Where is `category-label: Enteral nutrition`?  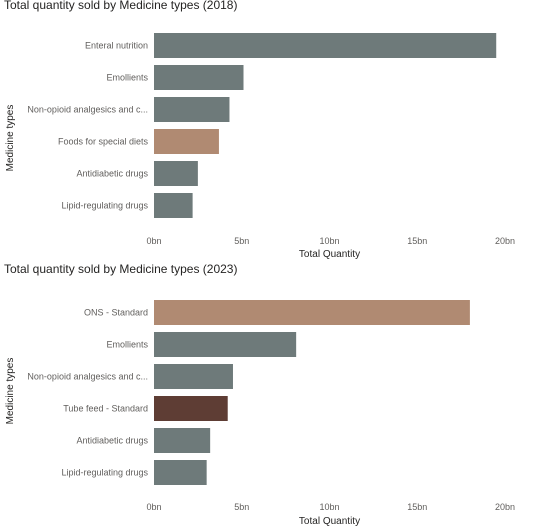 category-label: Enteral nutrition is located at coordinates (116, 46).